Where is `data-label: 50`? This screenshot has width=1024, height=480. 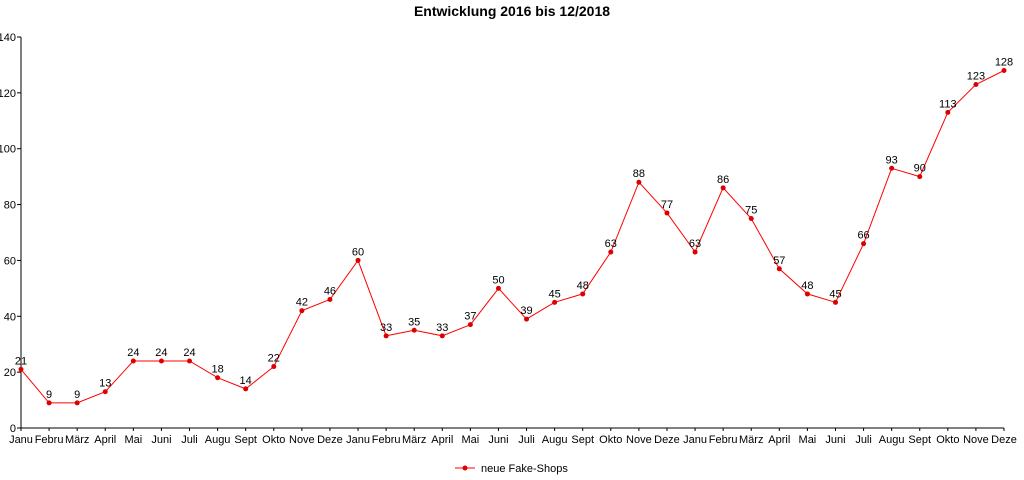
data-label: 50 is located at coordinates (498, 280).